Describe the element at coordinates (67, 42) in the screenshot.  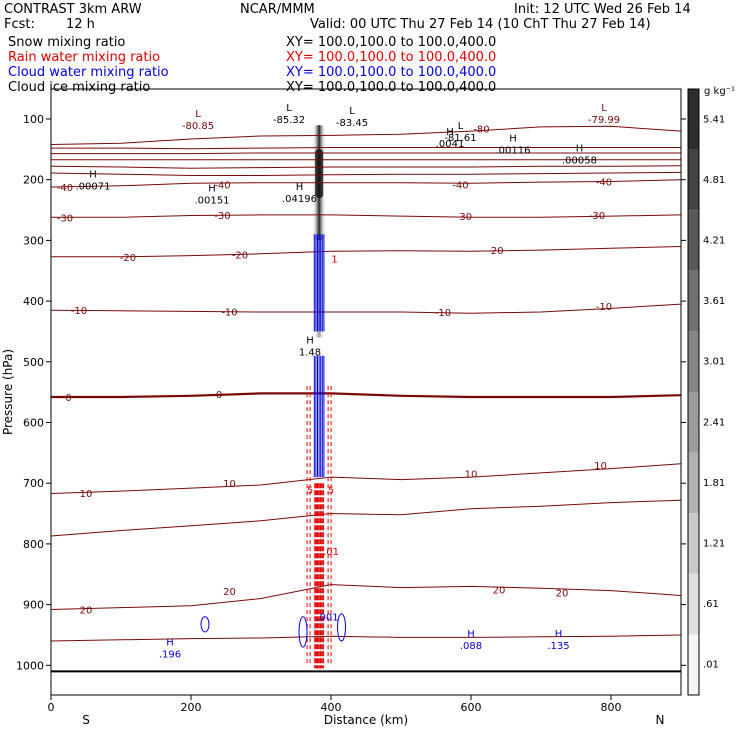
I see `field-snow-name: Snow mixing ratio` at that location.